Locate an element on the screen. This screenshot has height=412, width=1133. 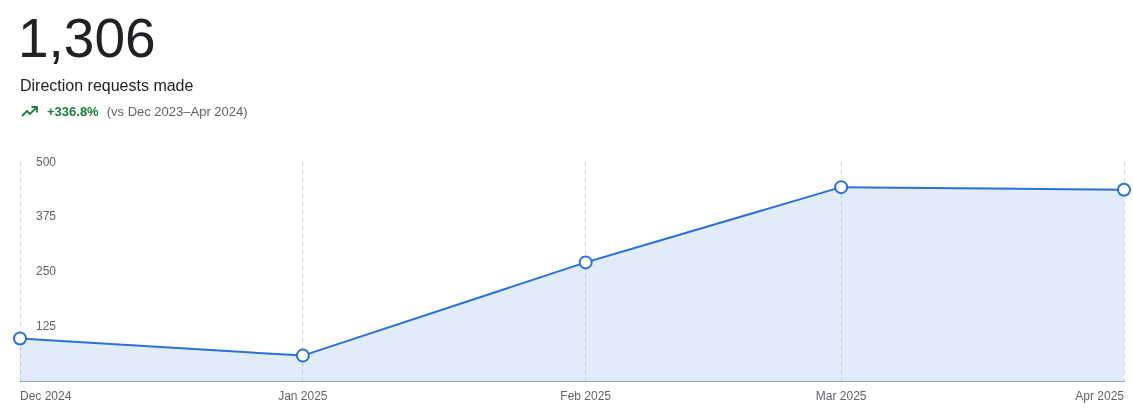
text: +336.8% is located at coordinates (73, 111).